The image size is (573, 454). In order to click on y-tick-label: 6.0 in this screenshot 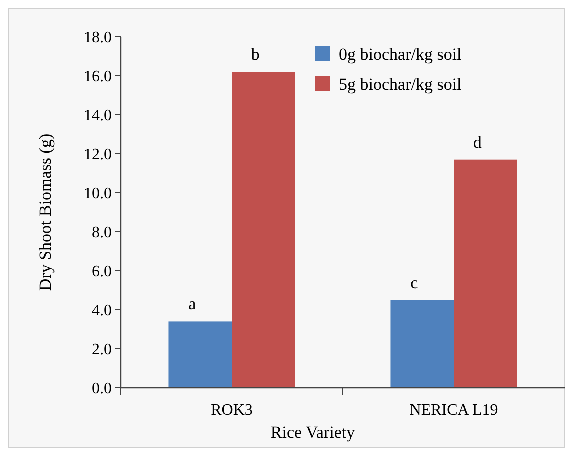, I will do `click(102, 272)`.